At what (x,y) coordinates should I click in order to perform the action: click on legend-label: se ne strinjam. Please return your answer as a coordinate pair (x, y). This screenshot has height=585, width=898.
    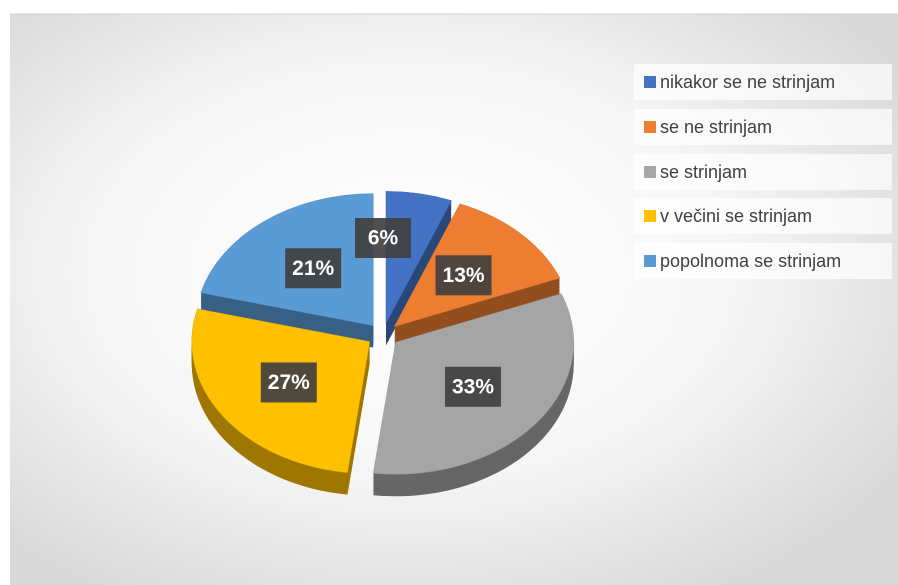
    Looking at the image, I should click on (716, 127).